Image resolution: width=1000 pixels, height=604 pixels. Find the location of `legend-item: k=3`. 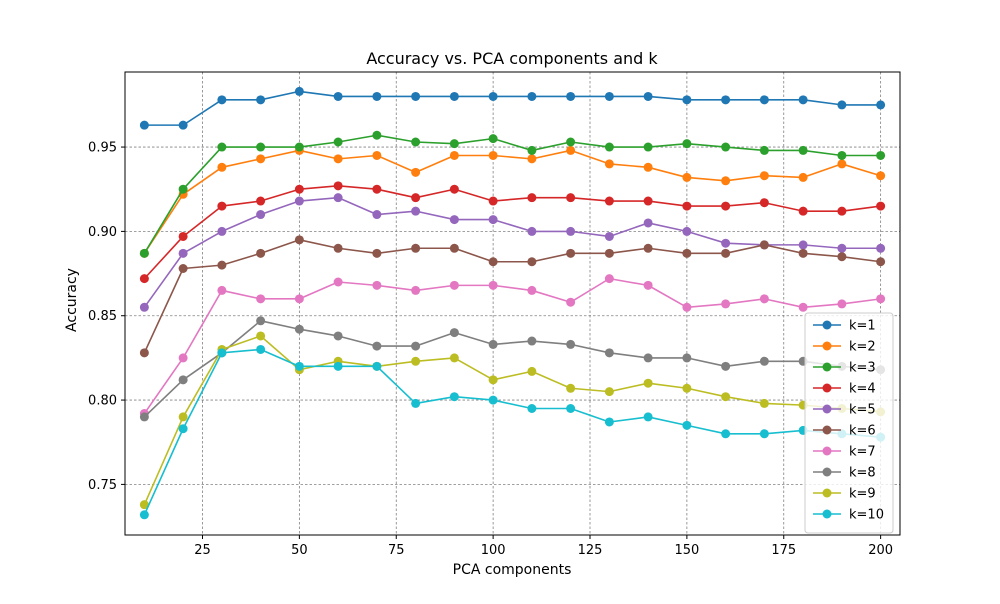

legend-item: k=3 is located at coordinates (844, 368).